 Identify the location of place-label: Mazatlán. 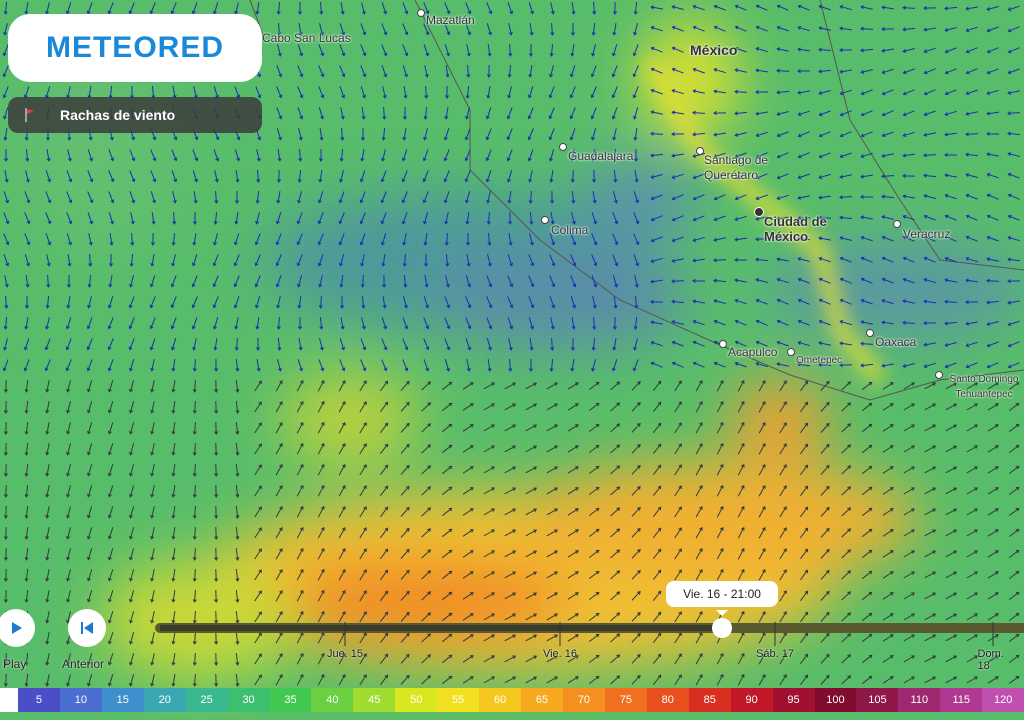
(450, 20).